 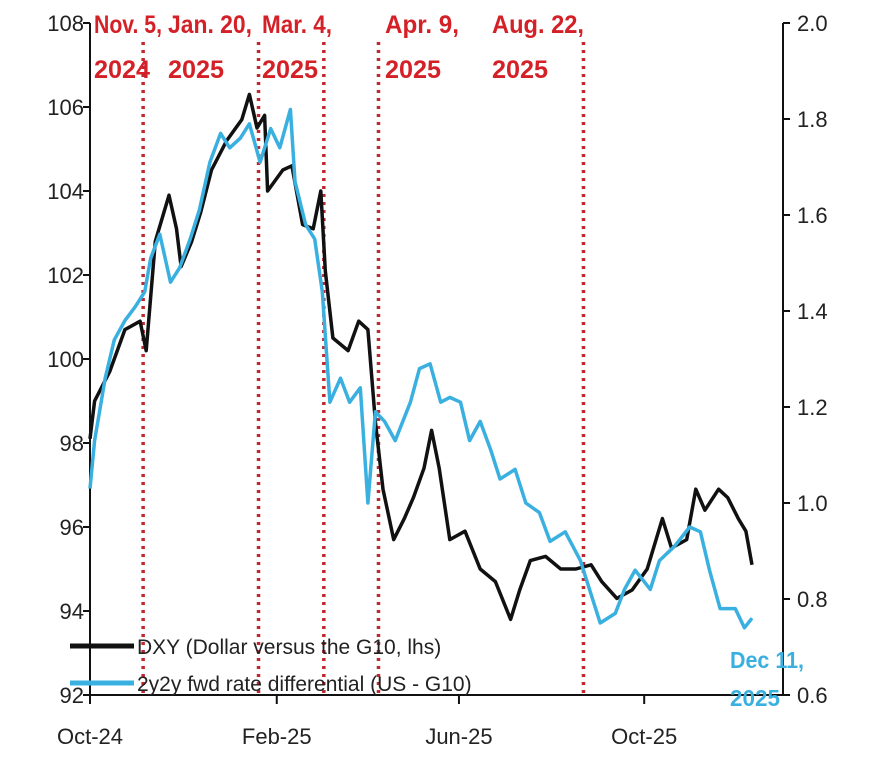 I want to click on legend-label: 2y2y fwd rate differential (US - G10), so click(x=304, y=684).